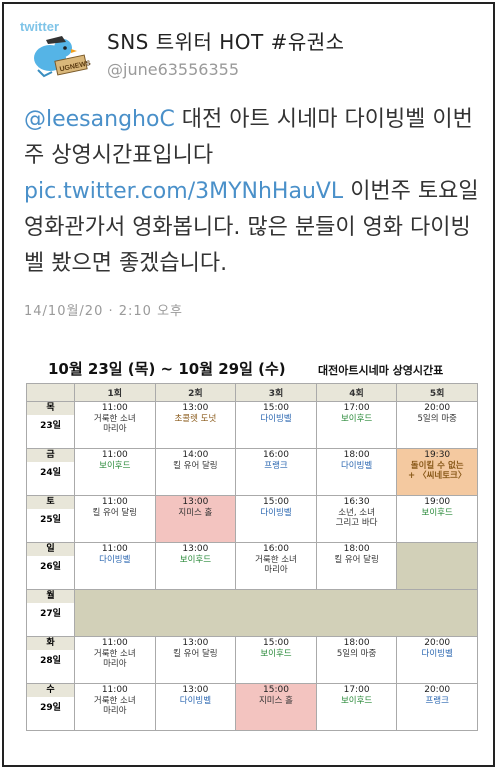 The width and height of the screenshot is (500, 772). I want to click on schedule-subtitle: 대전아트시네마 상영시간표, so click(381, 370).